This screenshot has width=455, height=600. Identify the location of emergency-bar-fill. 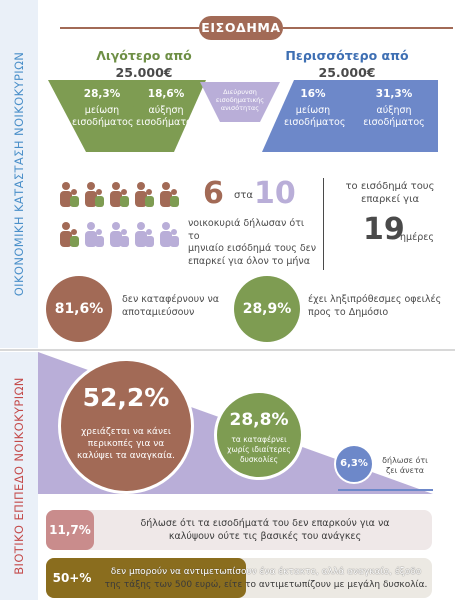
(146, 578).